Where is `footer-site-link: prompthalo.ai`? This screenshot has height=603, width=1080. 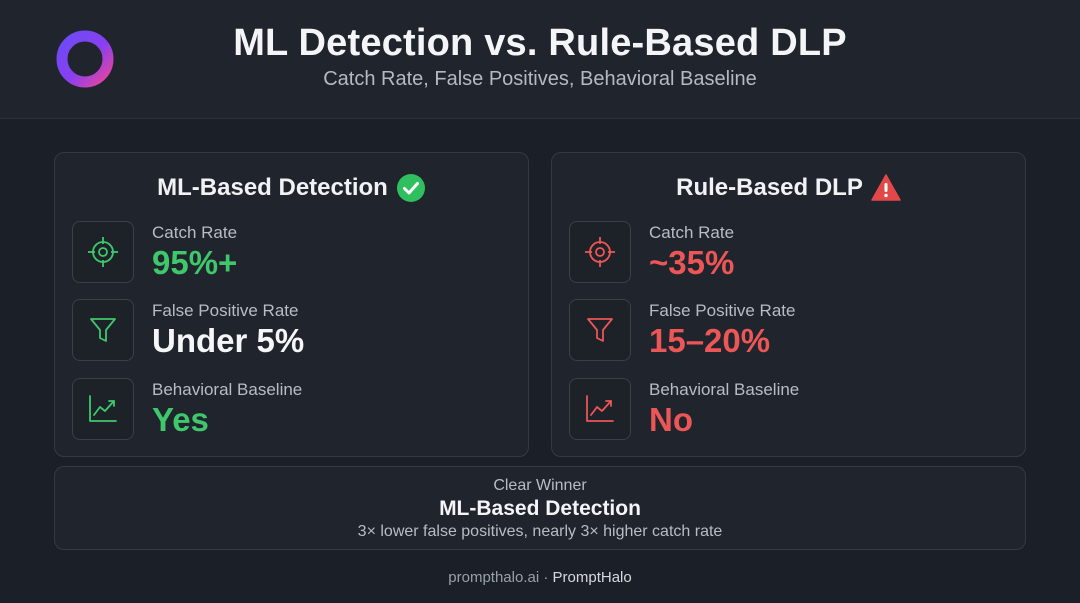 footer-site-link: prompthalo.ai is located at coordinates (494, 577).